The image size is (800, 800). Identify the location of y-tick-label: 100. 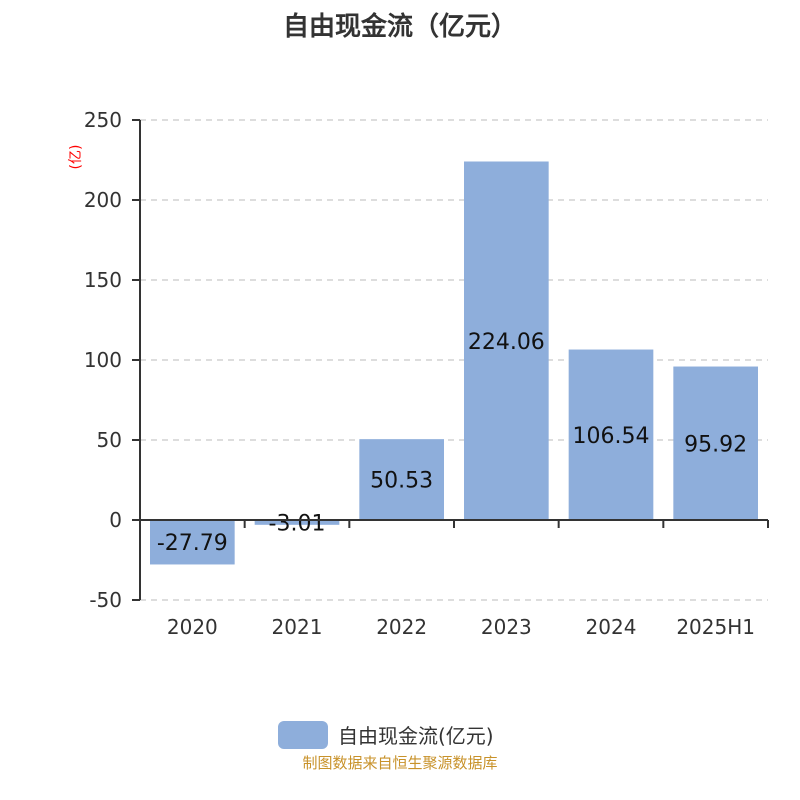
(103, 360).